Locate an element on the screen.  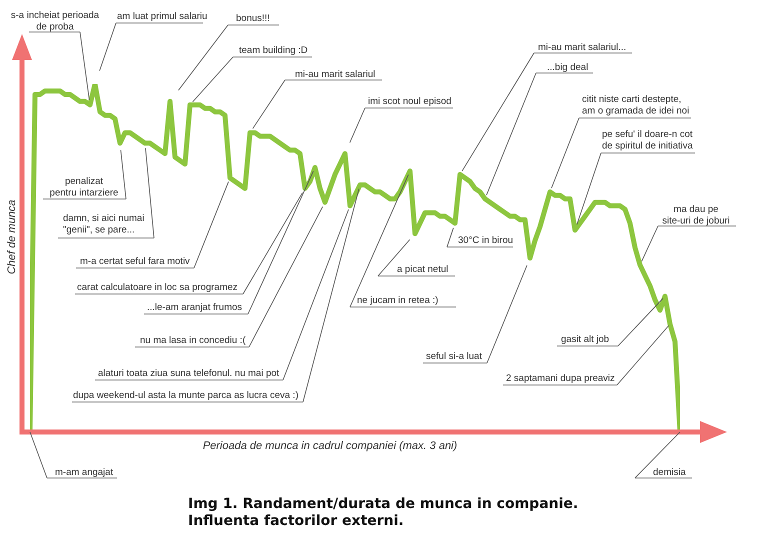
x-axis-title: Perioada de munca in cadrul companiei (max. 3 ani) is located at coordinates (330, 446).